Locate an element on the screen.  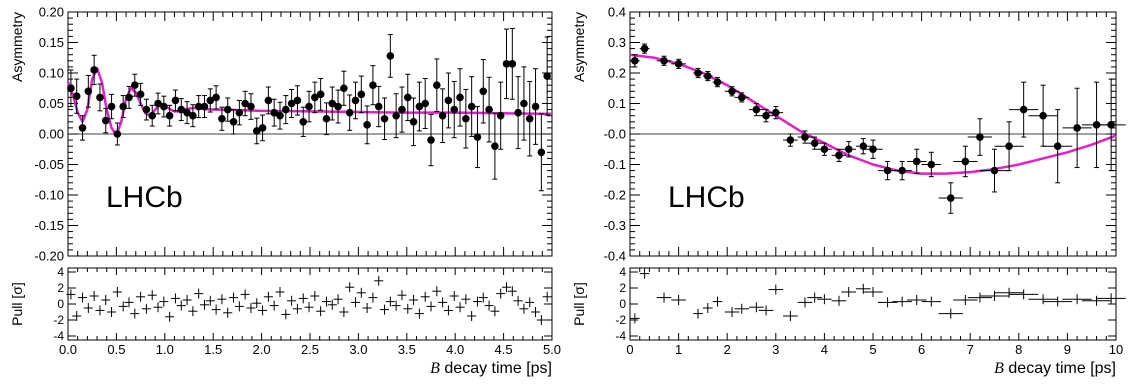
x-tick-label: 1.5 is located at coordinates (213, 349).